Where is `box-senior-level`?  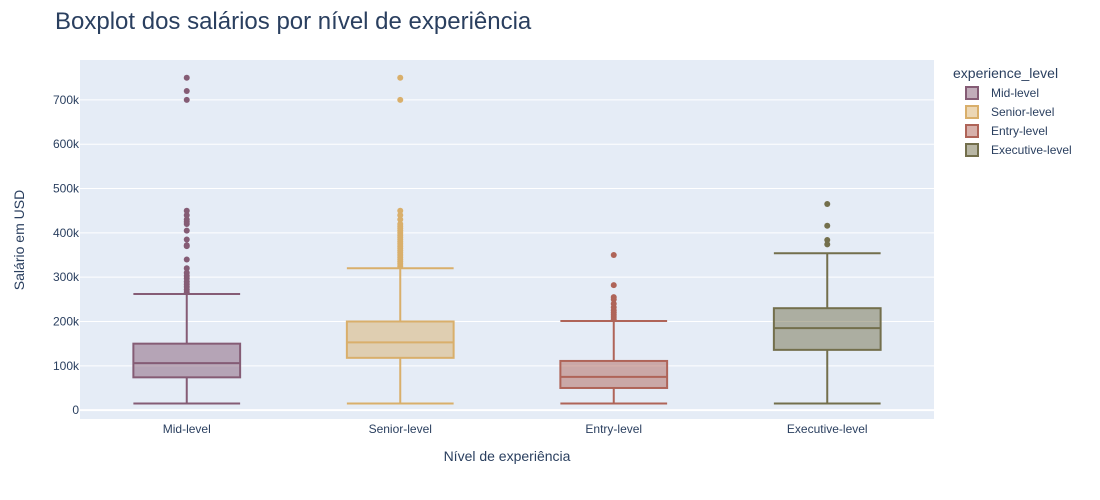 box-senior-level is located at coordinates (400, 239).